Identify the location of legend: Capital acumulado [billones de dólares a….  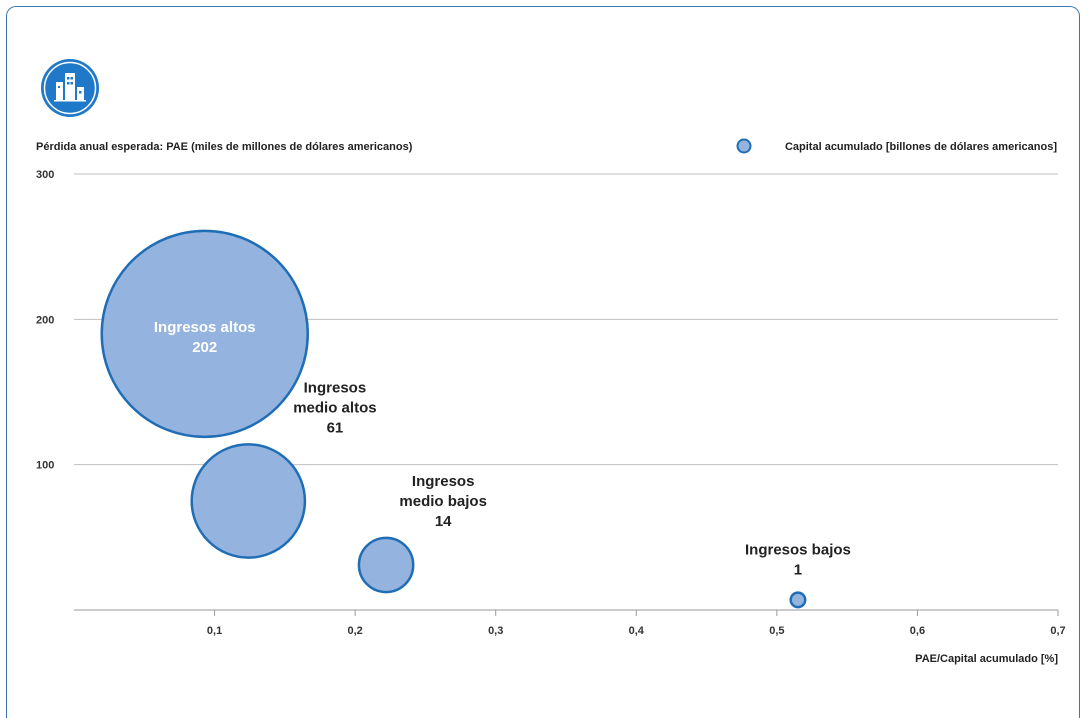
(896, 146).